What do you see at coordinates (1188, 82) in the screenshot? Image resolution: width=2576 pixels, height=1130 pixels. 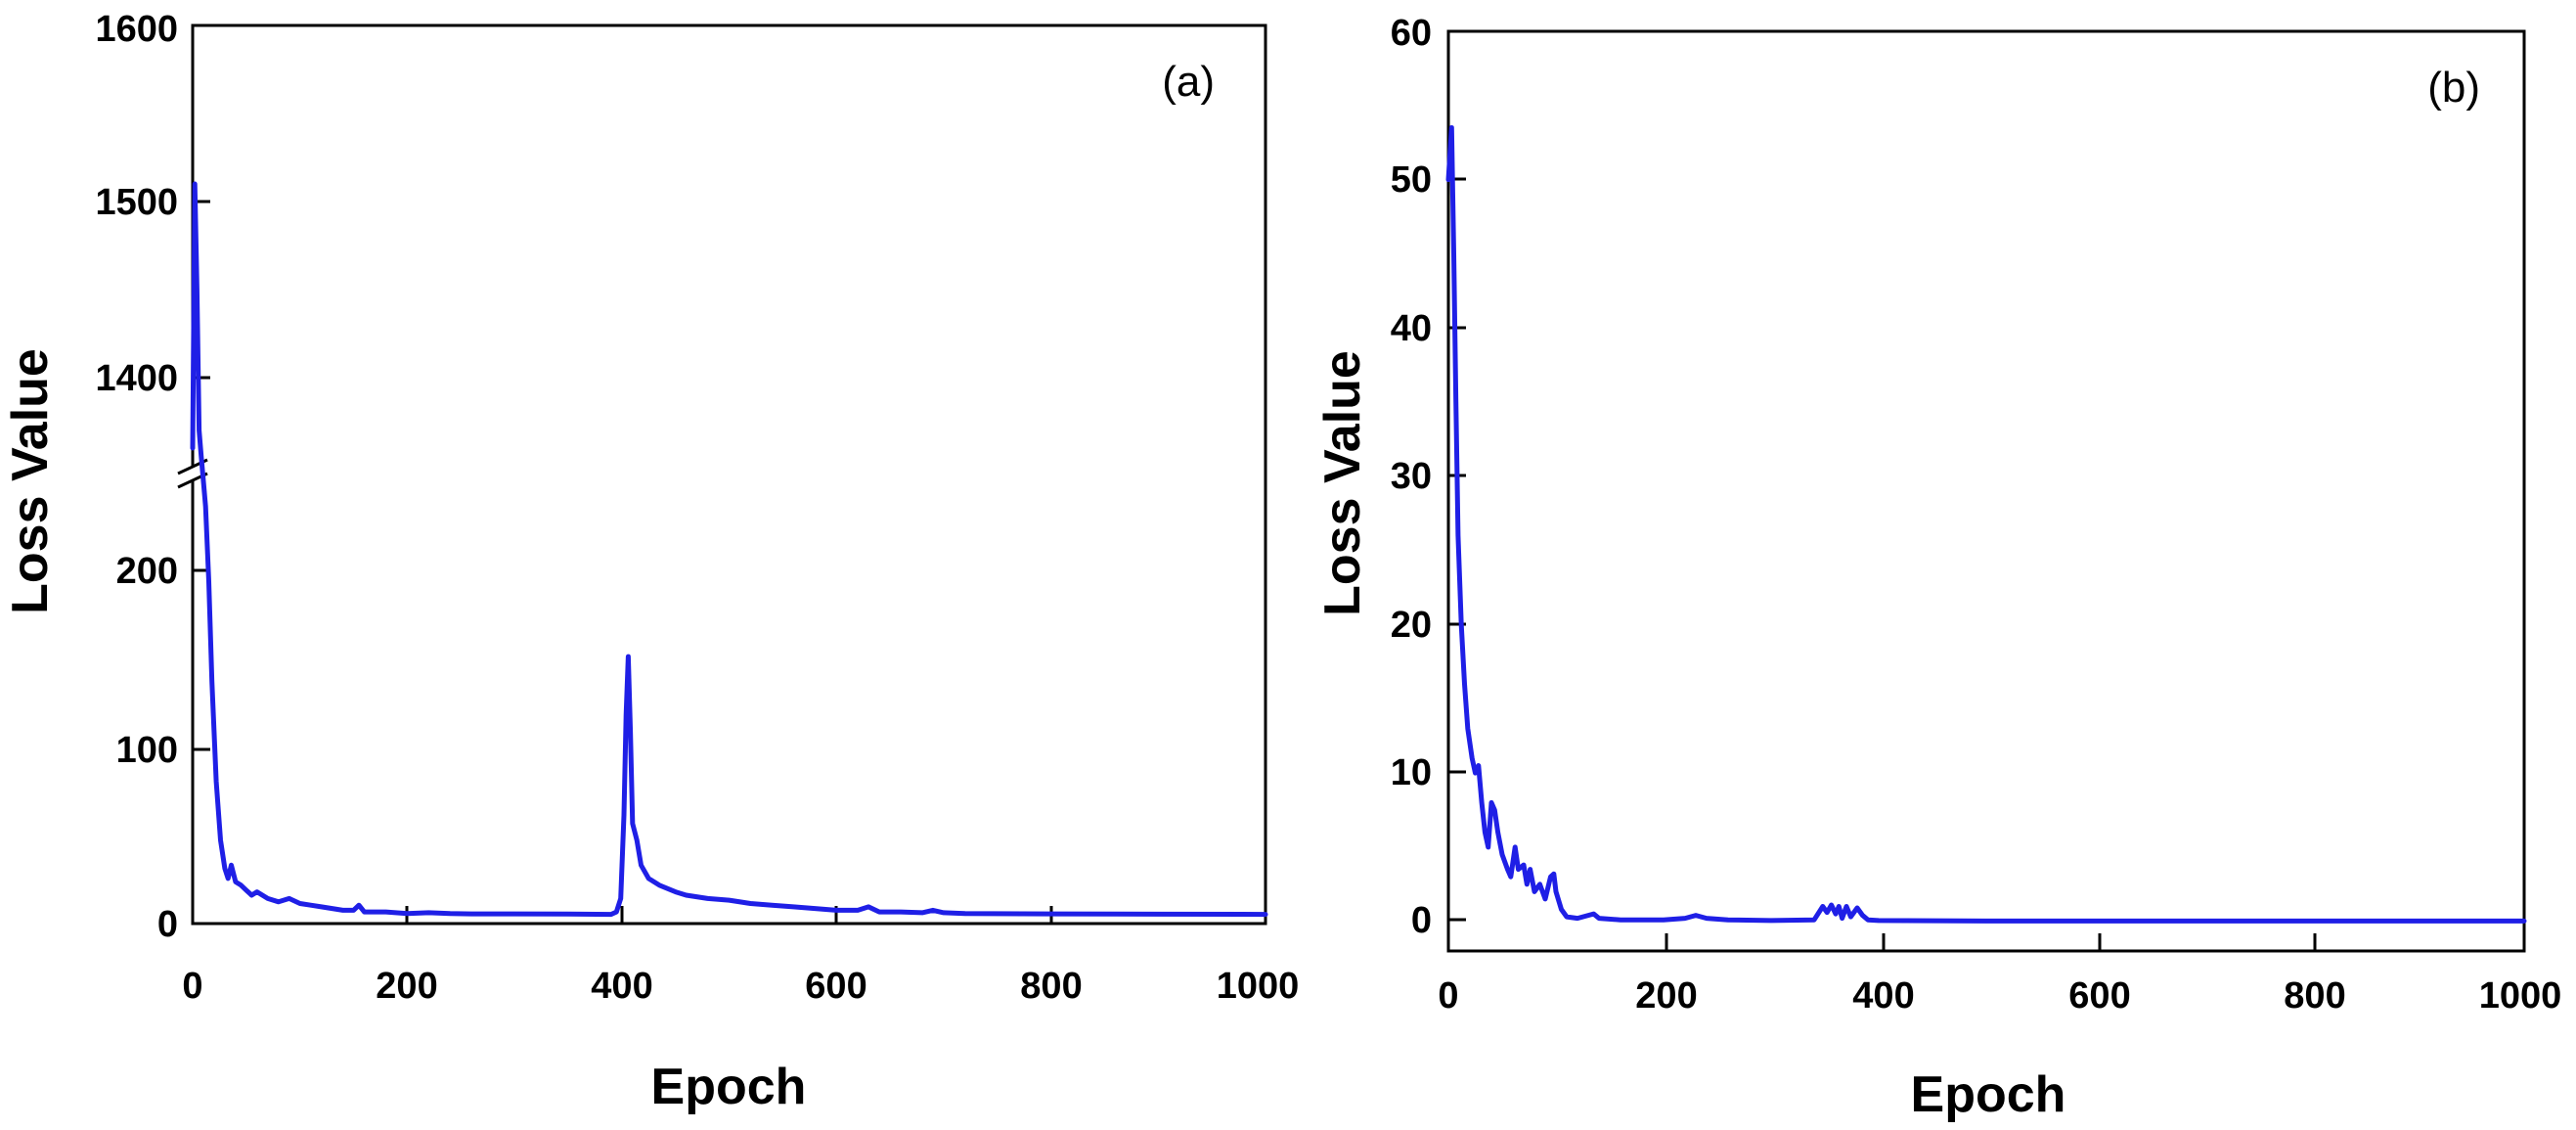 I see `panel-a-label: (a)` at bounding box center [1188, 82].